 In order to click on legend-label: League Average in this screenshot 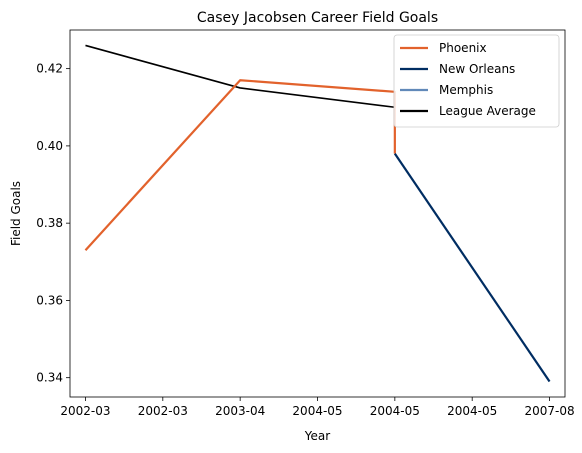, I will do `click(487, 111)`.